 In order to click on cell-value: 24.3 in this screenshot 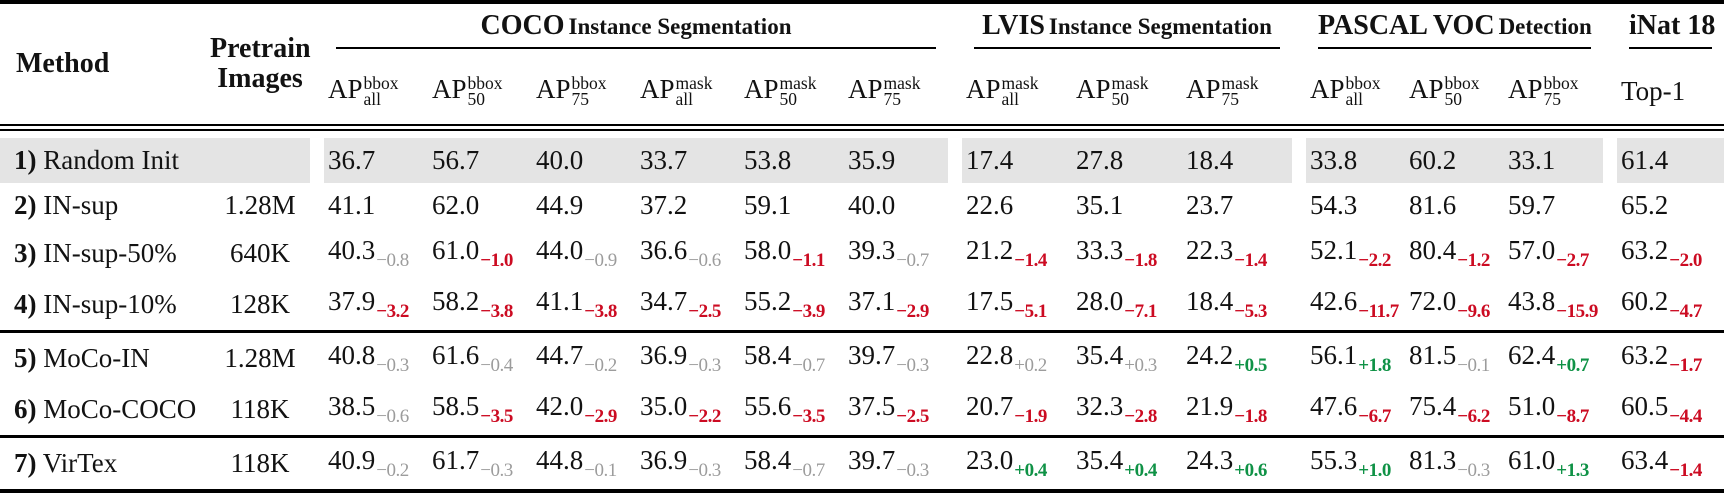, I will do `click(1210, 460)`.